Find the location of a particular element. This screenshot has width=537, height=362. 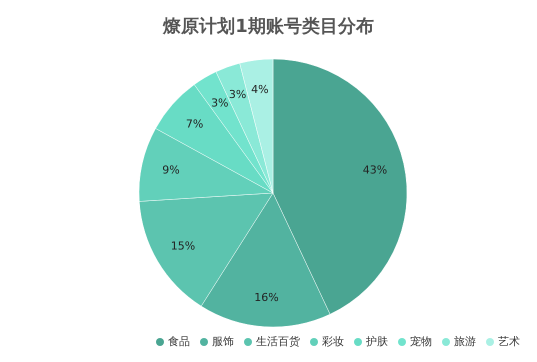

legend-label: 食品 is located at coordinates (179, 341).